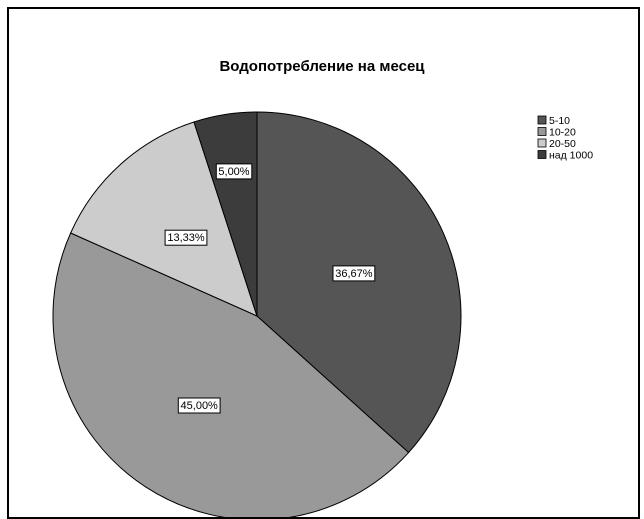 Image resolution: width=644 pixels, height=519 pixels. Describe the element at coordinates (559, 121) in the screenshot. I see `legend-label: 5-10` at that location.